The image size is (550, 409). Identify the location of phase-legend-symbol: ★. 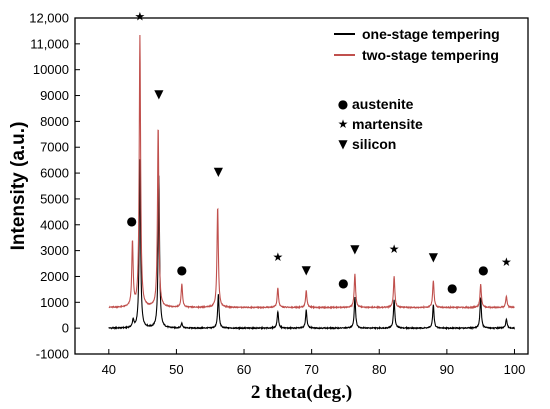
(343, 124).